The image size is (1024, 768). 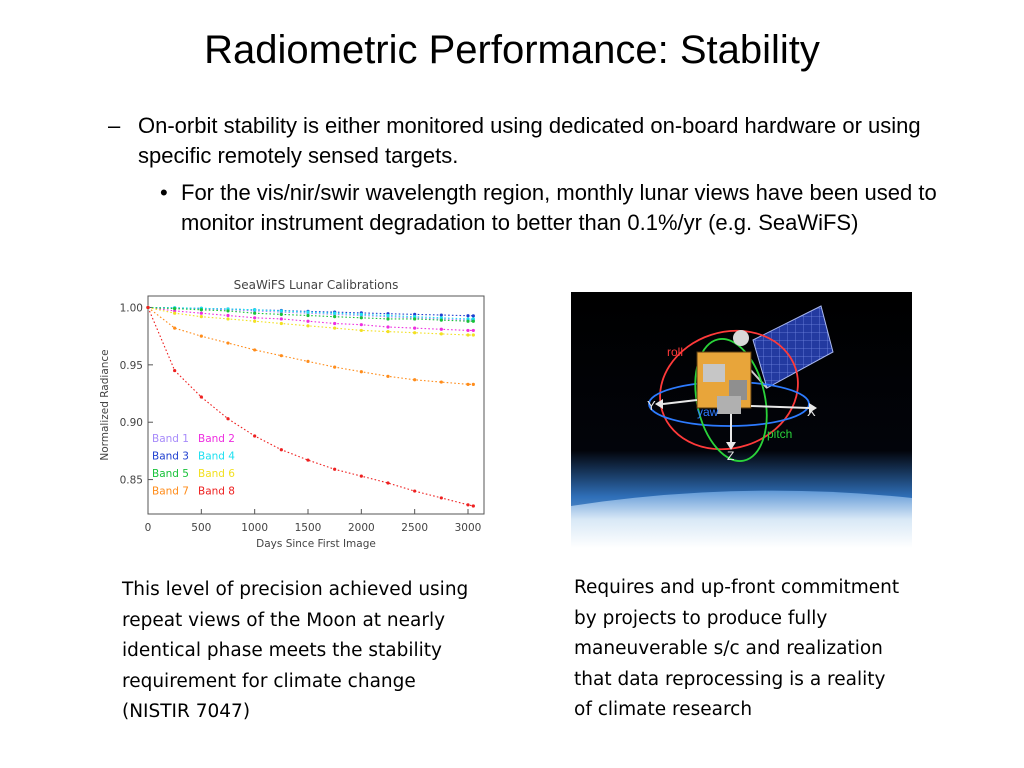 I want to click on y-tick-label: 0.85, so click(x=131, y=481).